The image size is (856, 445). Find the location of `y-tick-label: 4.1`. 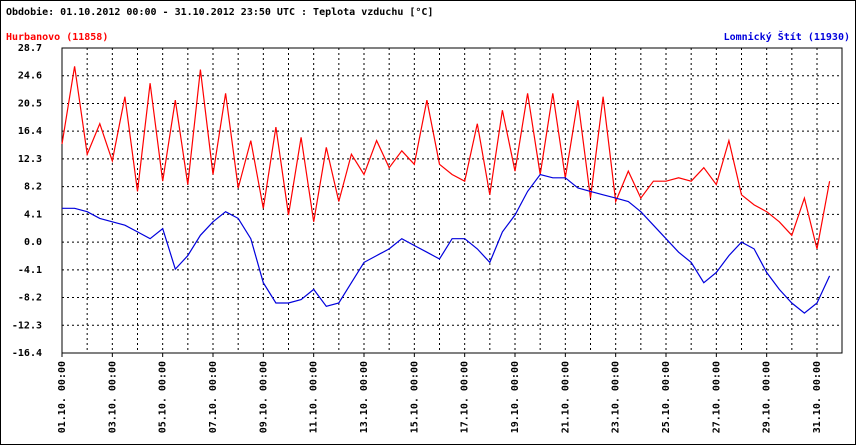

y-tick-label: 4.1 is located at coordinates (33, 214).